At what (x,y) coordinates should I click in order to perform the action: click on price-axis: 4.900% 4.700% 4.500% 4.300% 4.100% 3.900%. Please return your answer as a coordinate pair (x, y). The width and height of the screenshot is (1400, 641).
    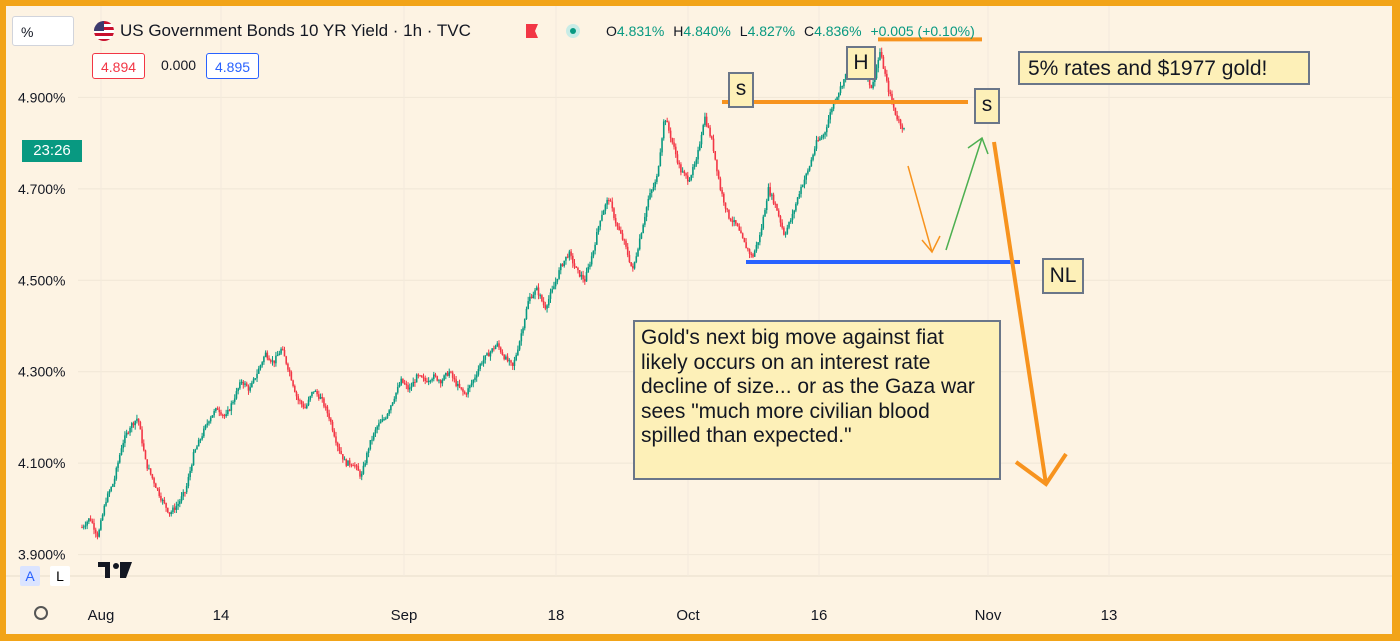
    Looking at the image, I should click on (41, 325).